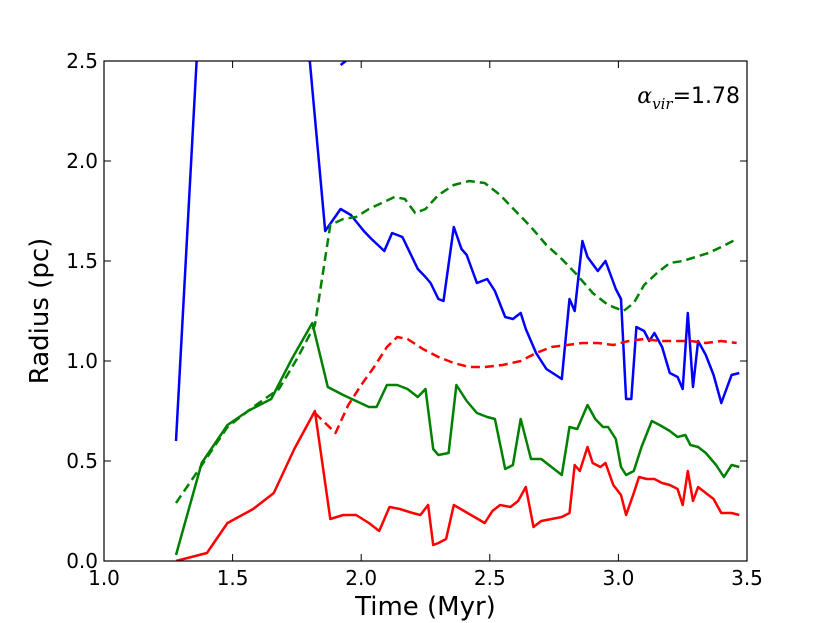 The width and height of the screenshot is (830, 623). Describe the element at coordinates (82, 161) in the screenshot. I see `y-tick-label-4: 2.0` at that location.